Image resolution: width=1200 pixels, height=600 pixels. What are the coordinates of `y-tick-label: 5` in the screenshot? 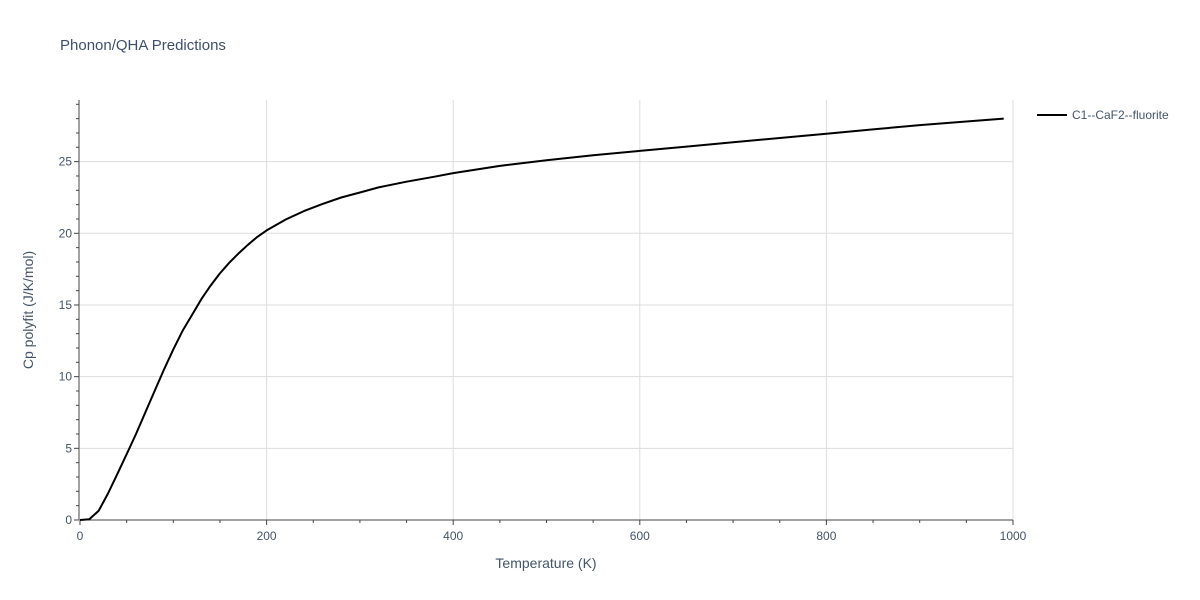 It's located at (68, 448).